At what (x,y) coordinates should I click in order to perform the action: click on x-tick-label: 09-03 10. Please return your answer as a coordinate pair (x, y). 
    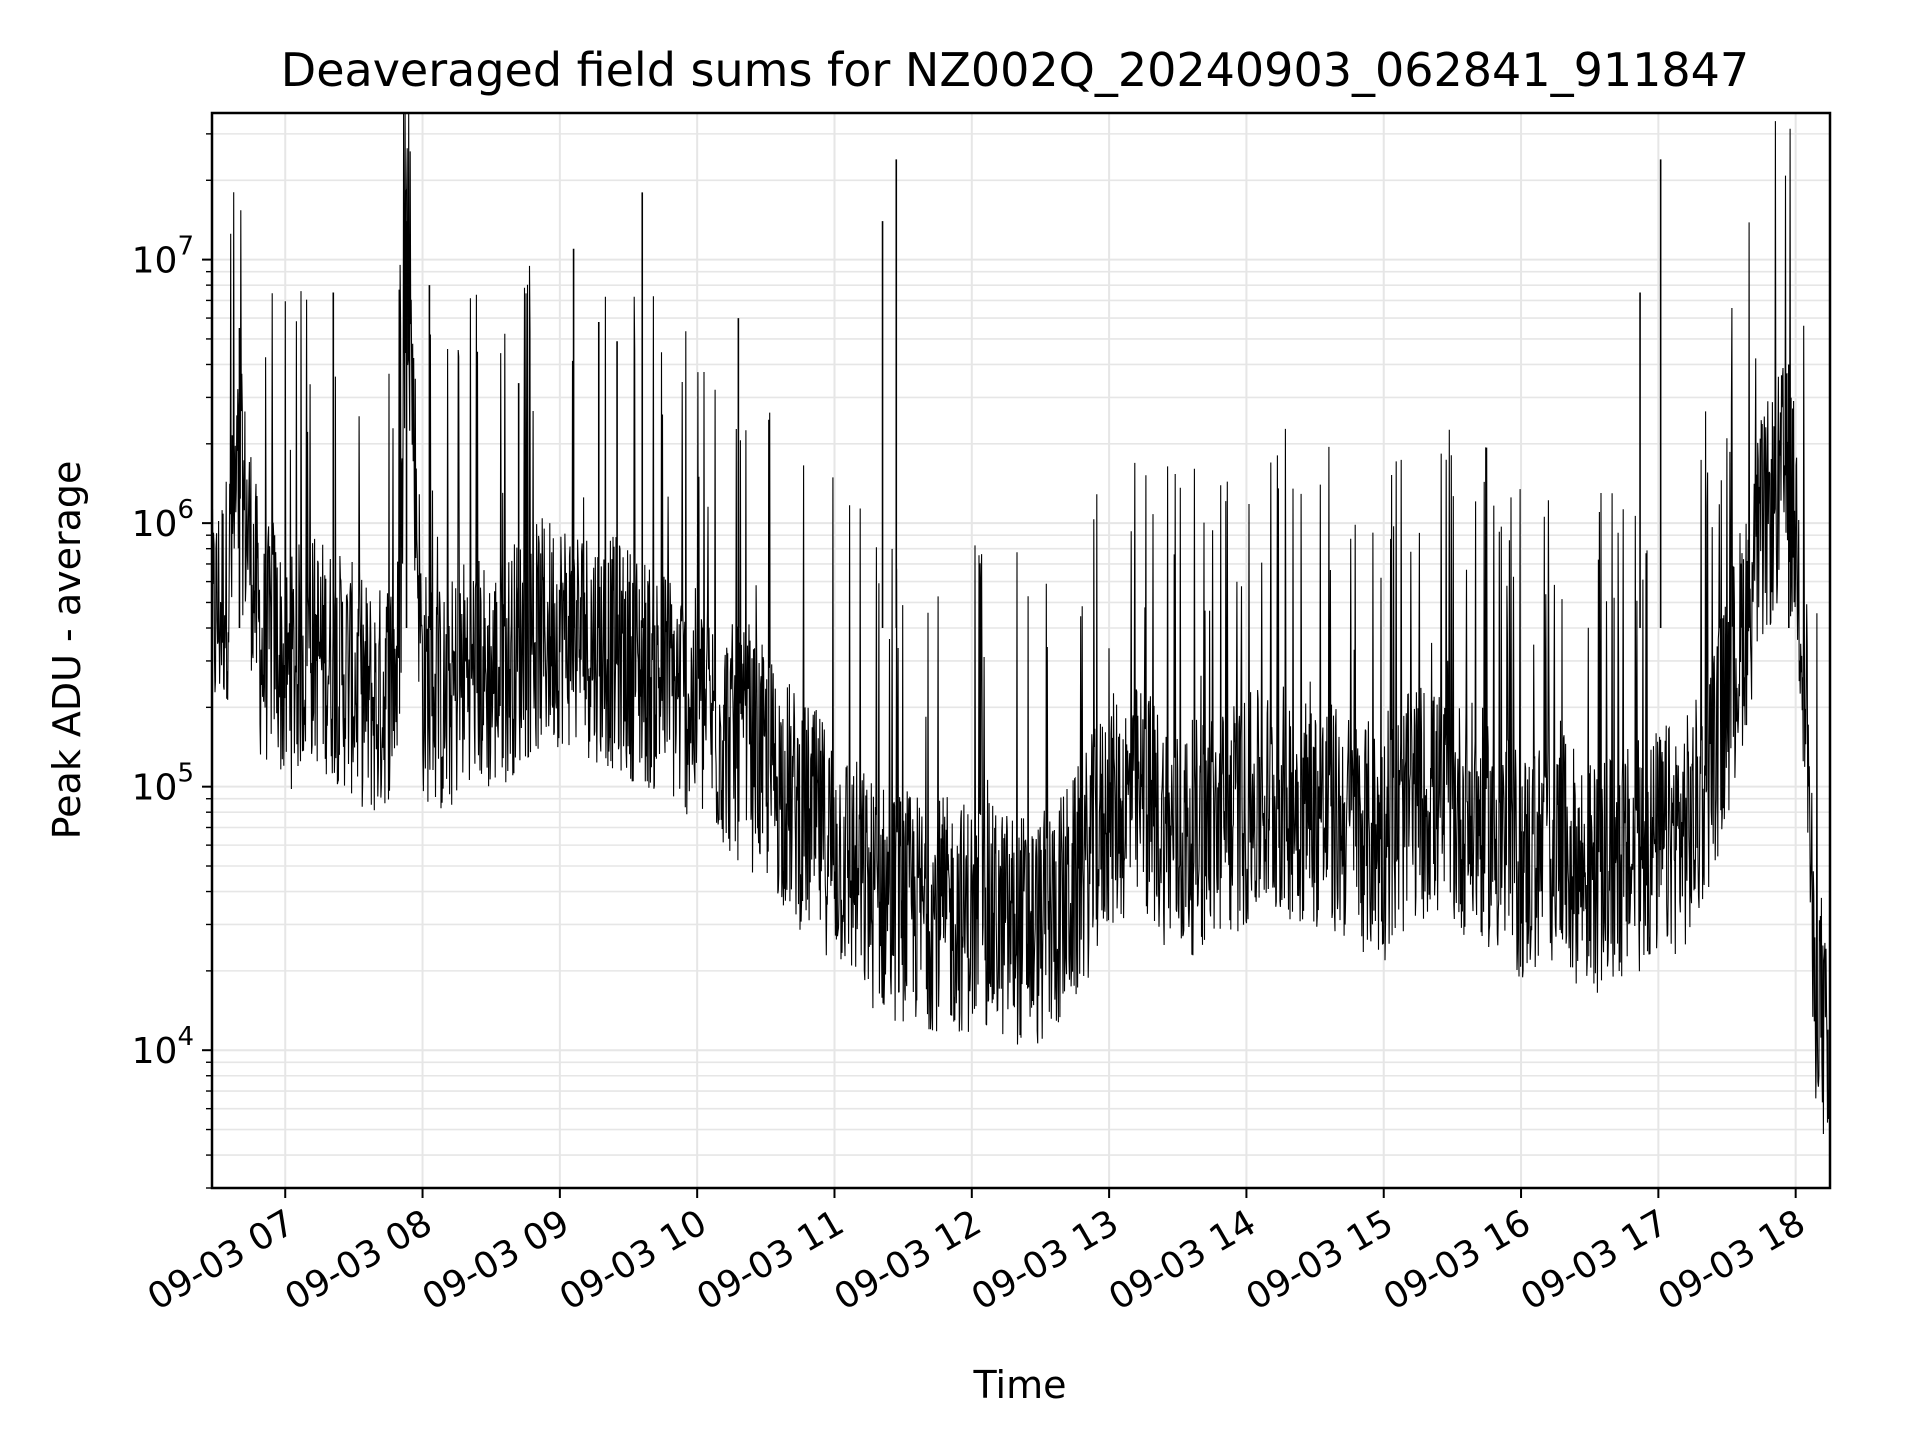
    Looking at the image, I should click on (633, 1260).